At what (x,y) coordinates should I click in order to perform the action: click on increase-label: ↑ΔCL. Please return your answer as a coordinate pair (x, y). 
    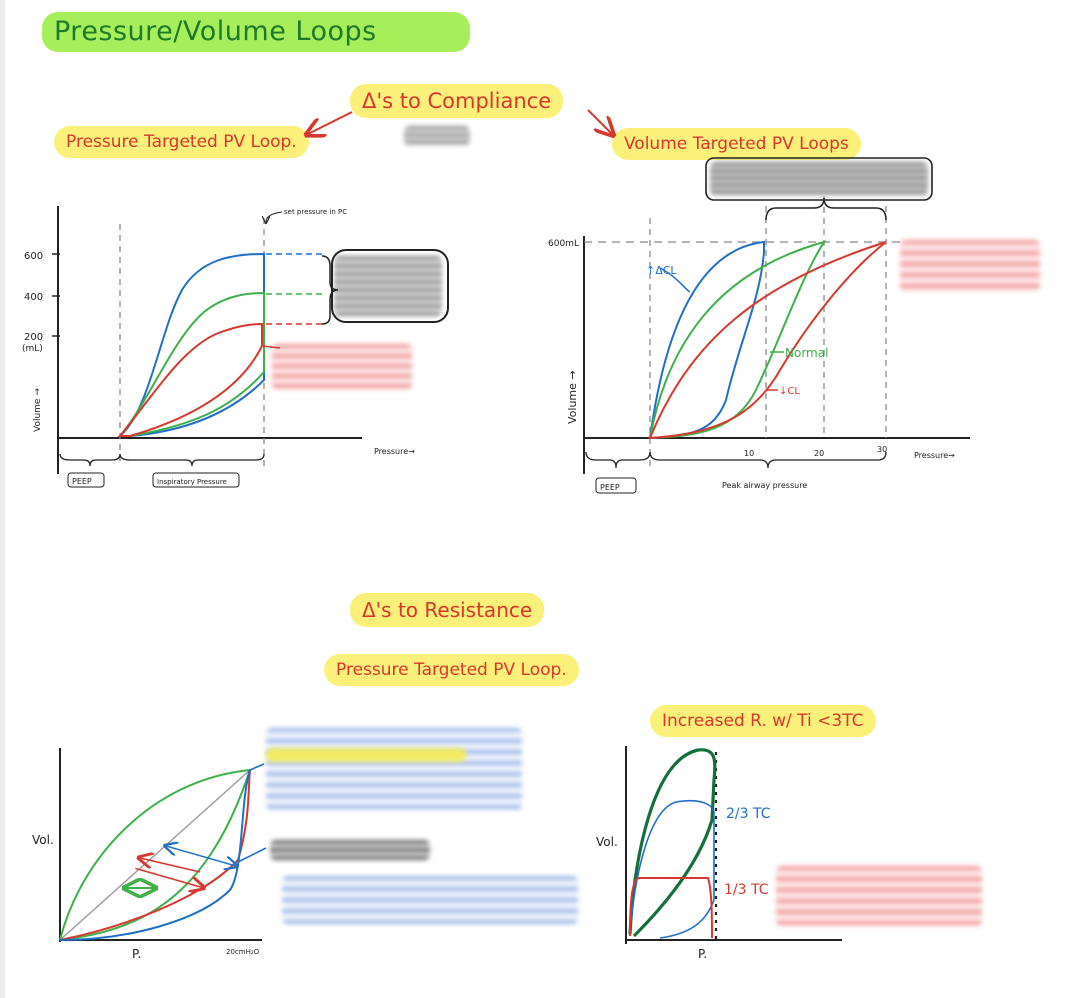
    Looking at the image, I should click on (661, 270).